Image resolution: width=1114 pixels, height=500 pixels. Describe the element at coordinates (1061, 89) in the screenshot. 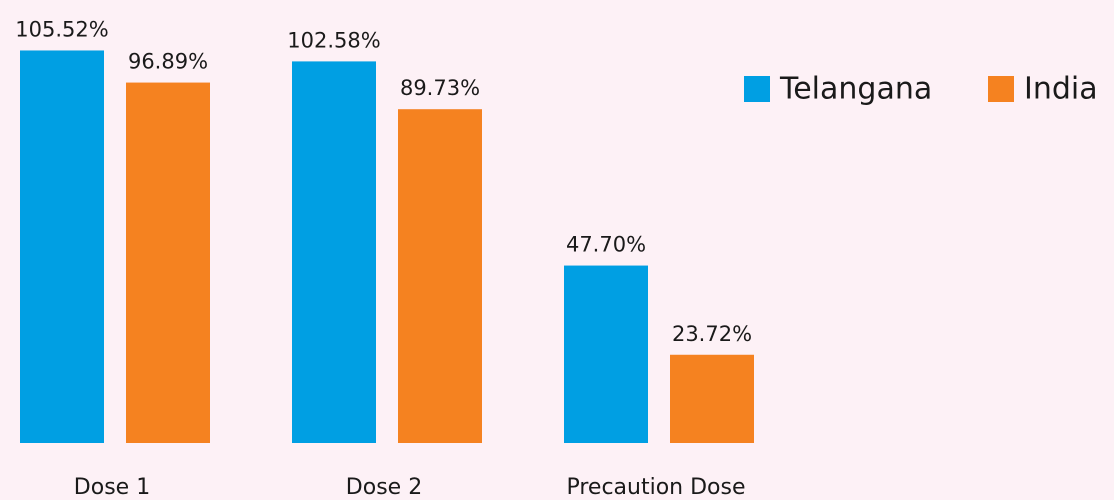

I see `legend-label: India` at that location.